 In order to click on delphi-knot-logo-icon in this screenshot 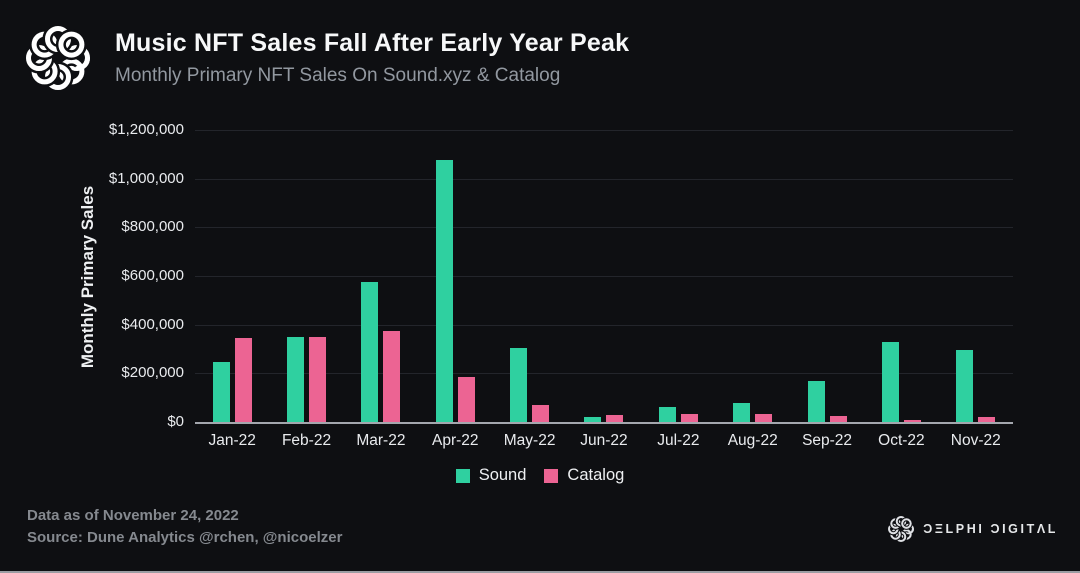, I will do `click(58, 58)`.